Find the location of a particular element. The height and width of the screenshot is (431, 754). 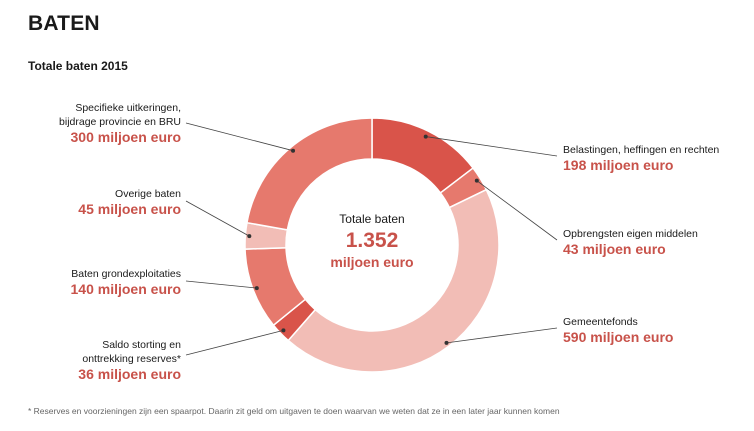

slice-label-gemeentefonds: Gemeentefonds 590 miljoen euro is located at coordinates (618, 330).